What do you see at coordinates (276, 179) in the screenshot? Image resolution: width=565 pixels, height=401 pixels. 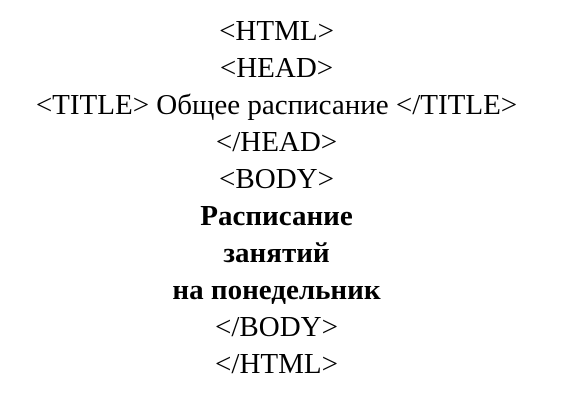 I see `body-open-tag: <BODY>` at bounding box center [276, 179].